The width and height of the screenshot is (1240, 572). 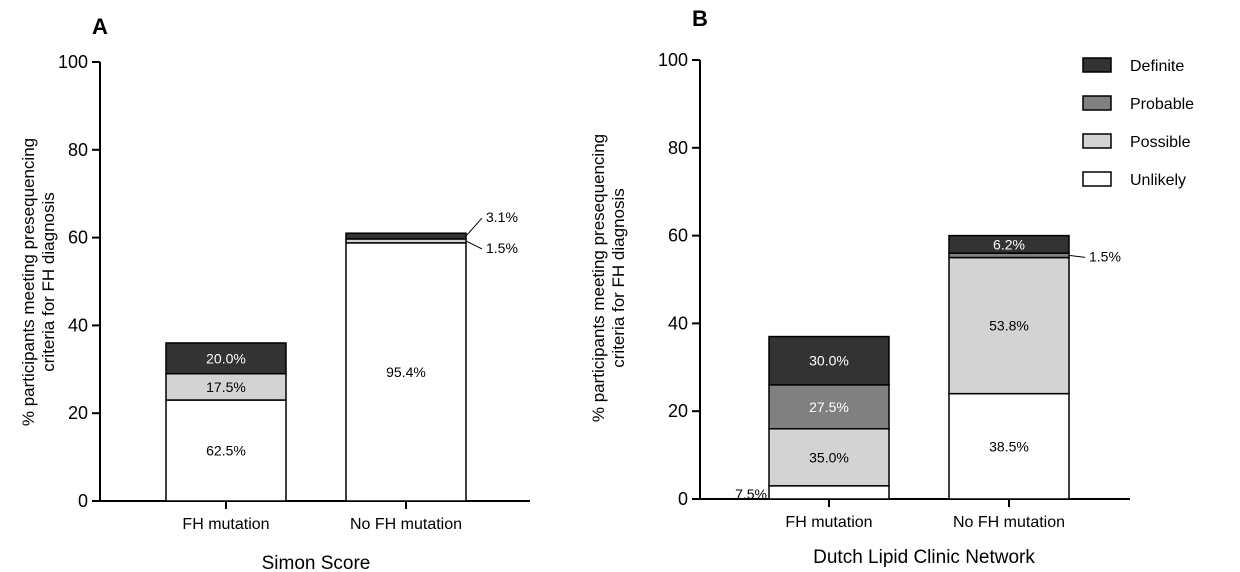 I want to click on data-label: 53.8%, so click(x=1009, y=326).